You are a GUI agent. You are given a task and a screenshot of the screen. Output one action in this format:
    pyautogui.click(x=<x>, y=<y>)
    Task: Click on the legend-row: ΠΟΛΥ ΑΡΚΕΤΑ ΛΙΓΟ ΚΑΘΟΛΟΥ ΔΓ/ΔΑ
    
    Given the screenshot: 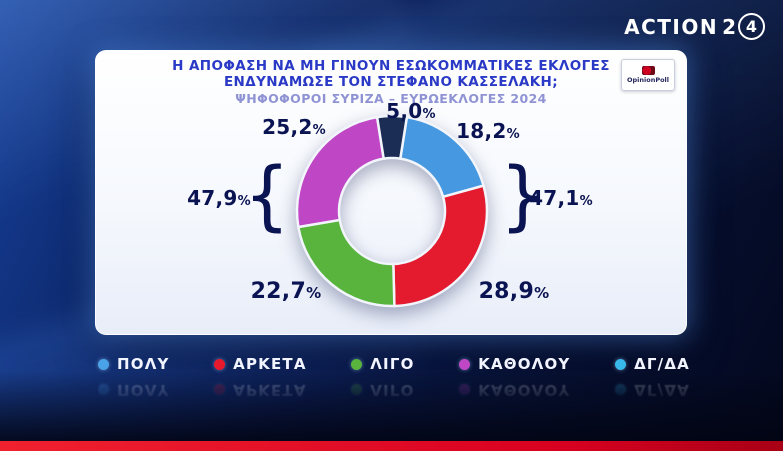 What is the action you would take?
    pyautogui.click(x=394, y=364)
    